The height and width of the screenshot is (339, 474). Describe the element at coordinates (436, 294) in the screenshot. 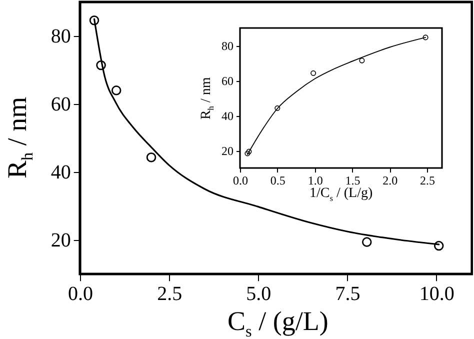

I see `x-tick-label: 10.0` at that location.